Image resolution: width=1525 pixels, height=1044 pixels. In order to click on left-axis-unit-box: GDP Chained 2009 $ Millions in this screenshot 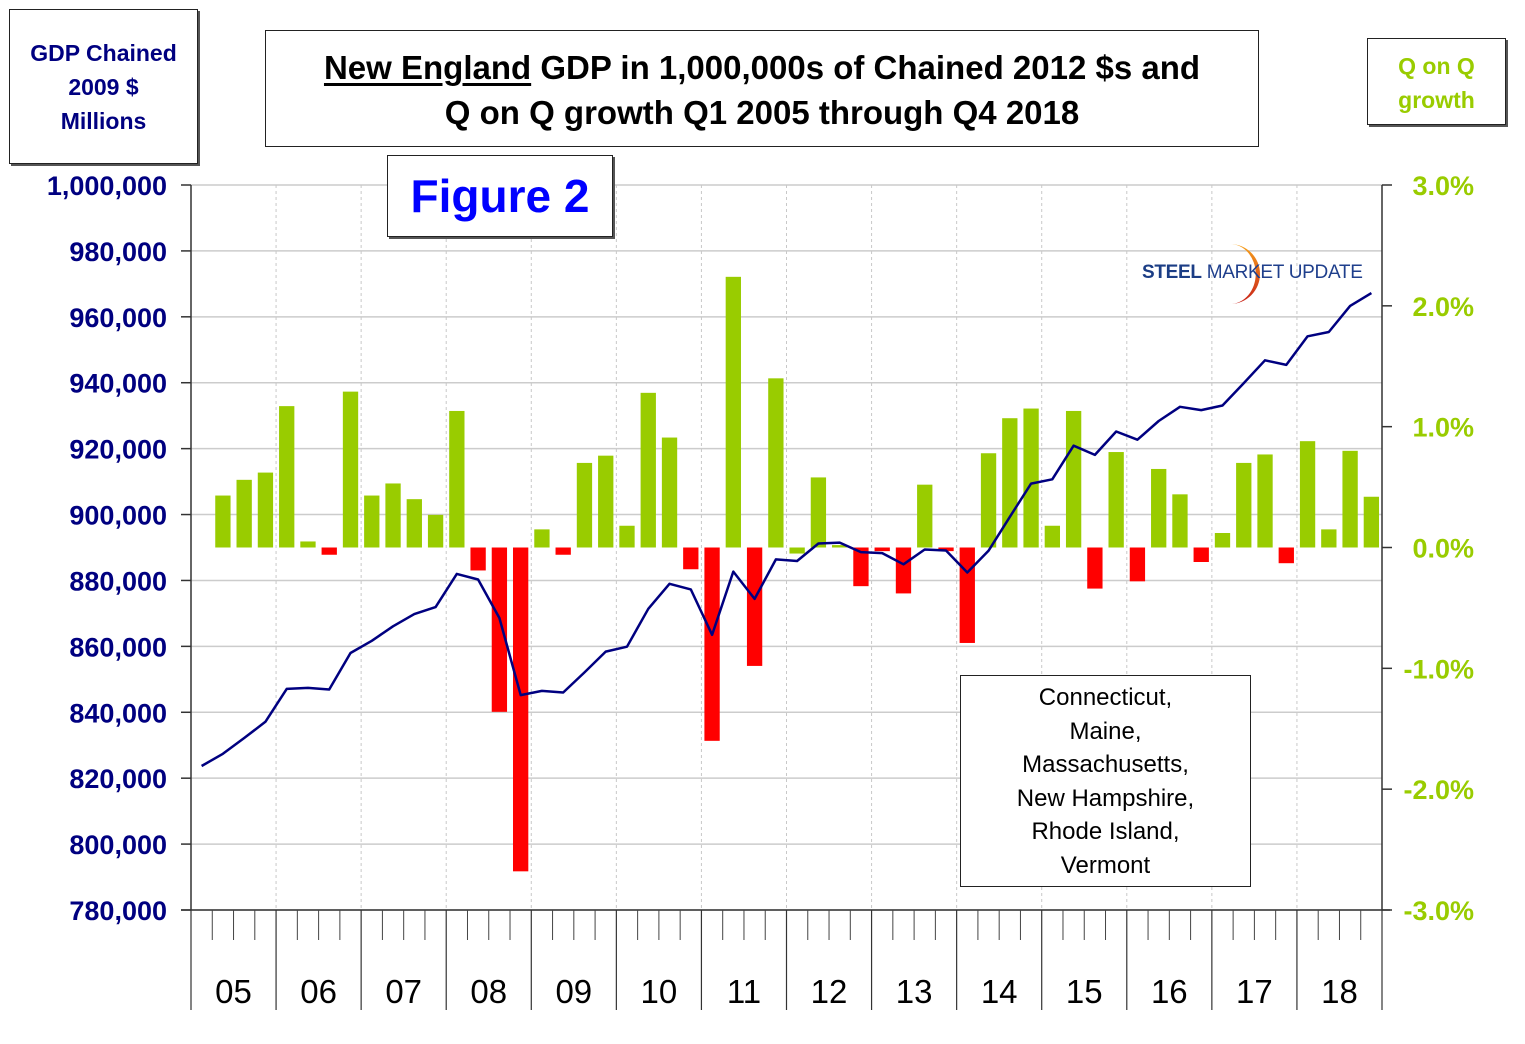, I will do `click(103, 86)`.